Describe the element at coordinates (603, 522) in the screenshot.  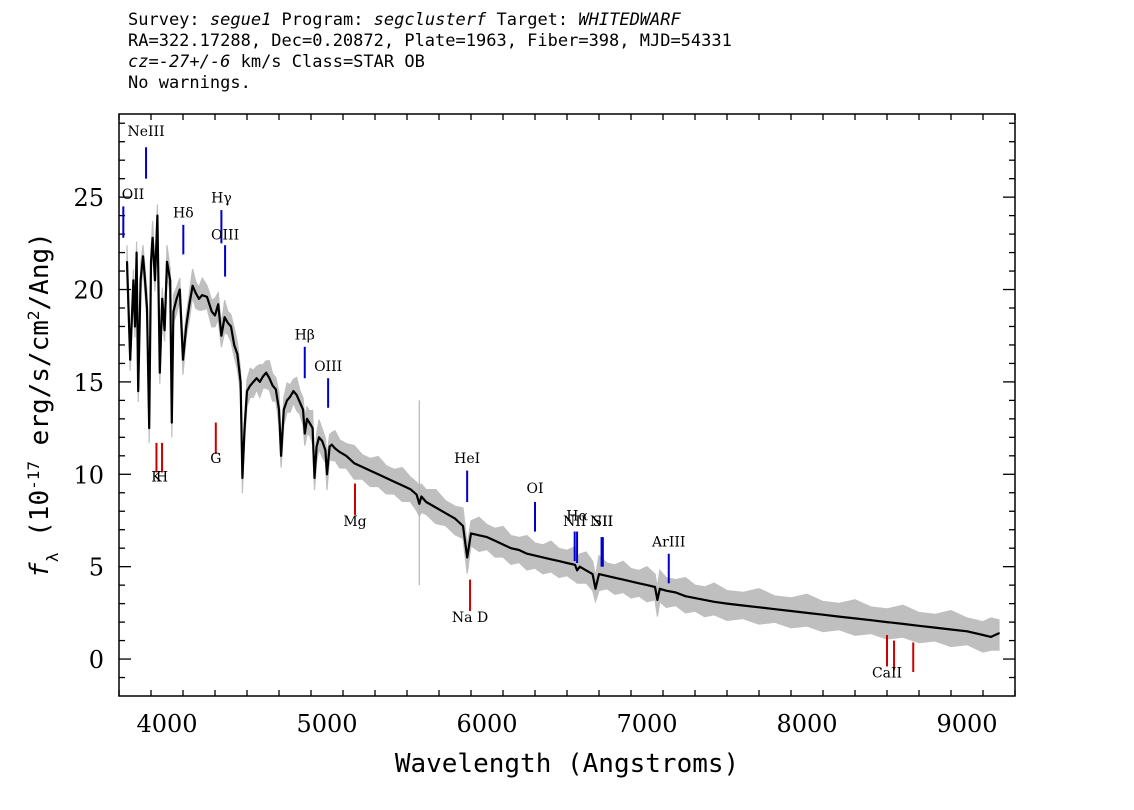
I see `line-label: SII` at that location.